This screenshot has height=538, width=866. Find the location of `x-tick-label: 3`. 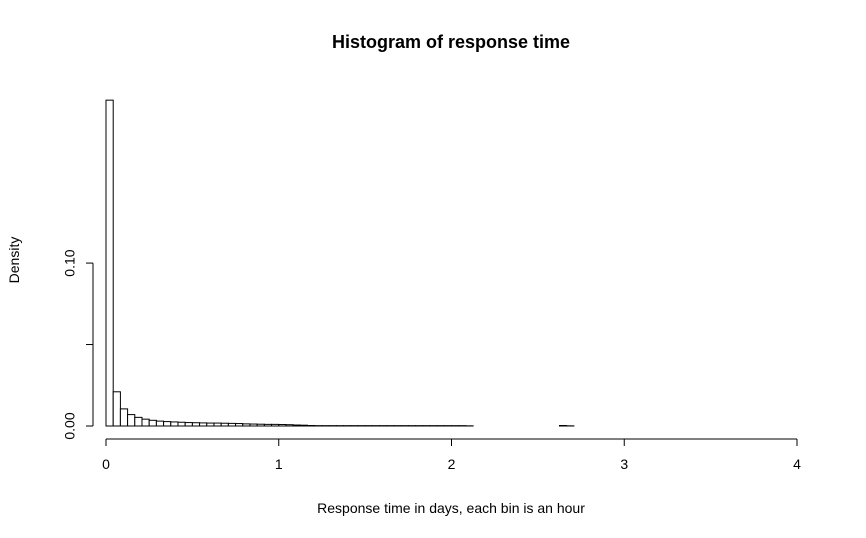

x-tick-label: 3 is located at coordinates (624, 464).